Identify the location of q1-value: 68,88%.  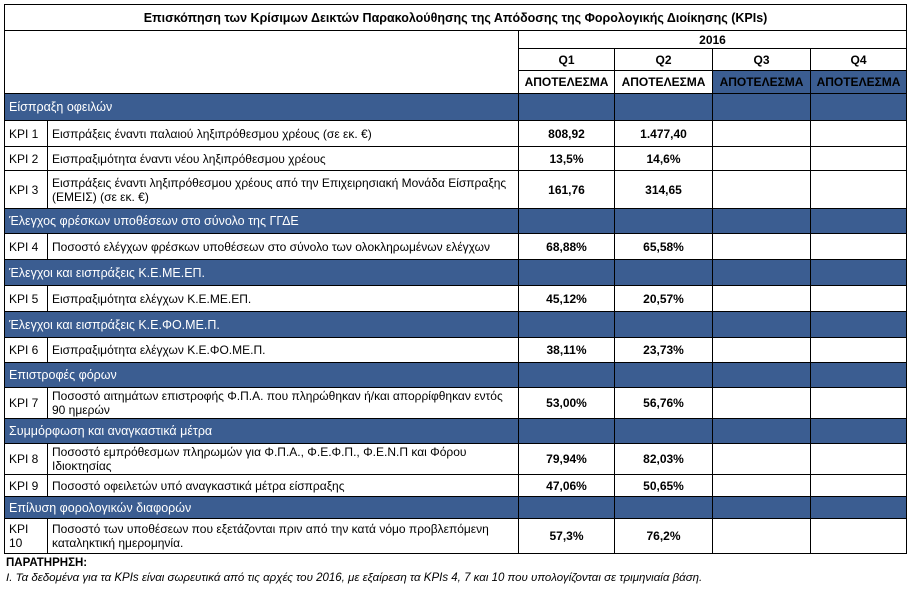
(566, 246).